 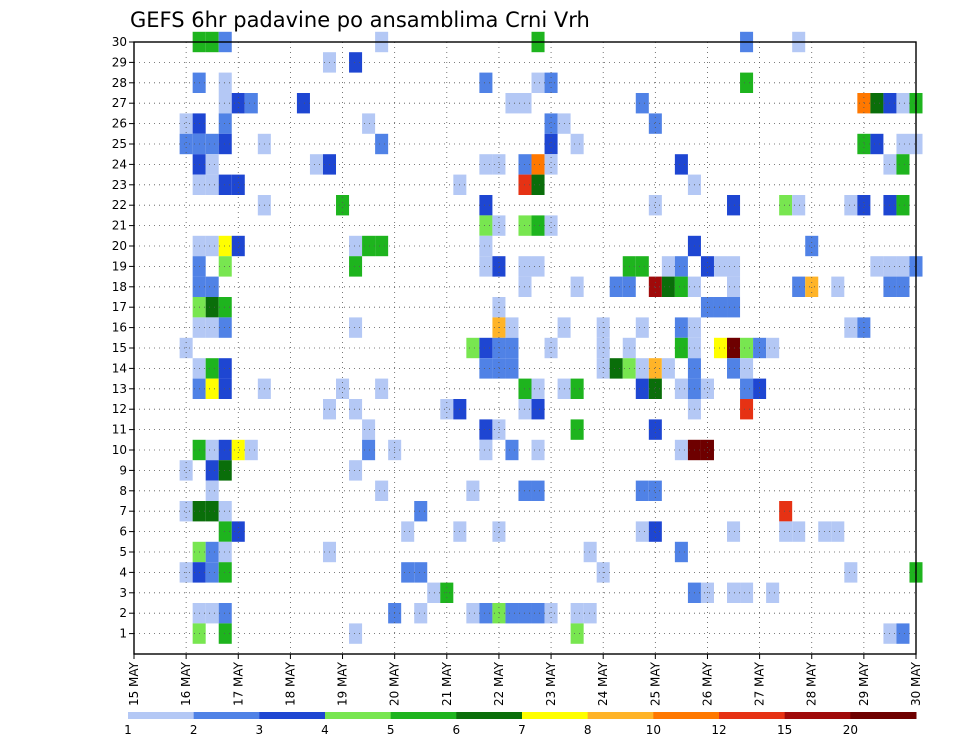 I want to click on legend-threshold-label: 4, so click(x=325, y=730).